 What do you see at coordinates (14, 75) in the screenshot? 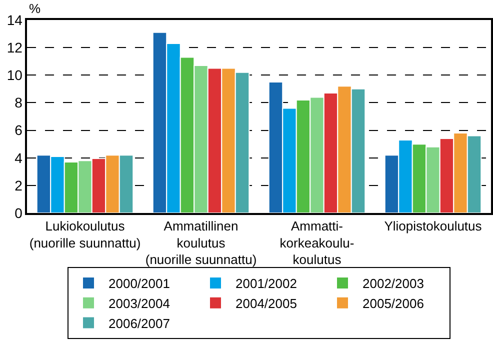
I see `y-tick-label: 10` at bounding box center [14, 75].